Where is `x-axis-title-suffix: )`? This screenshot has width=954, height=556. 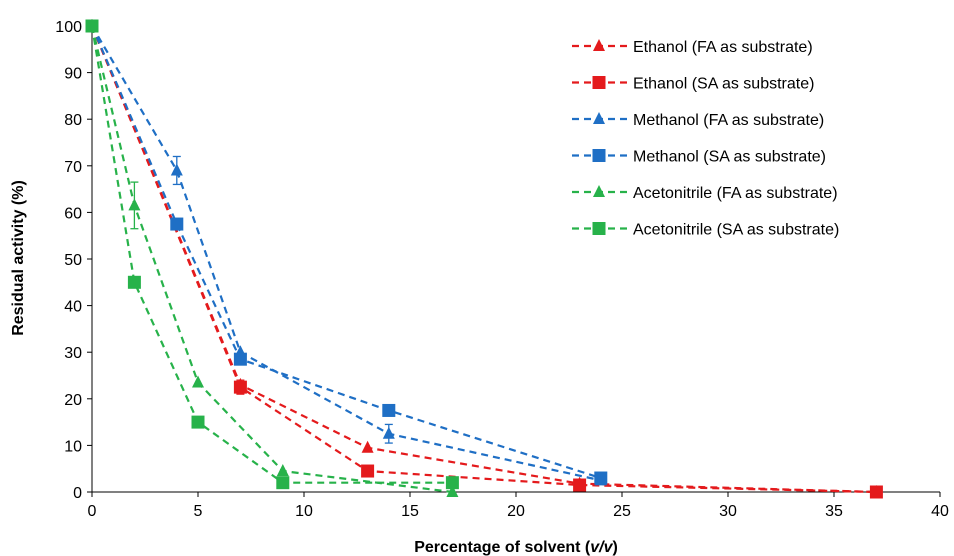 x-axis-title-suffix: ) is located at coordinates (614, 547).